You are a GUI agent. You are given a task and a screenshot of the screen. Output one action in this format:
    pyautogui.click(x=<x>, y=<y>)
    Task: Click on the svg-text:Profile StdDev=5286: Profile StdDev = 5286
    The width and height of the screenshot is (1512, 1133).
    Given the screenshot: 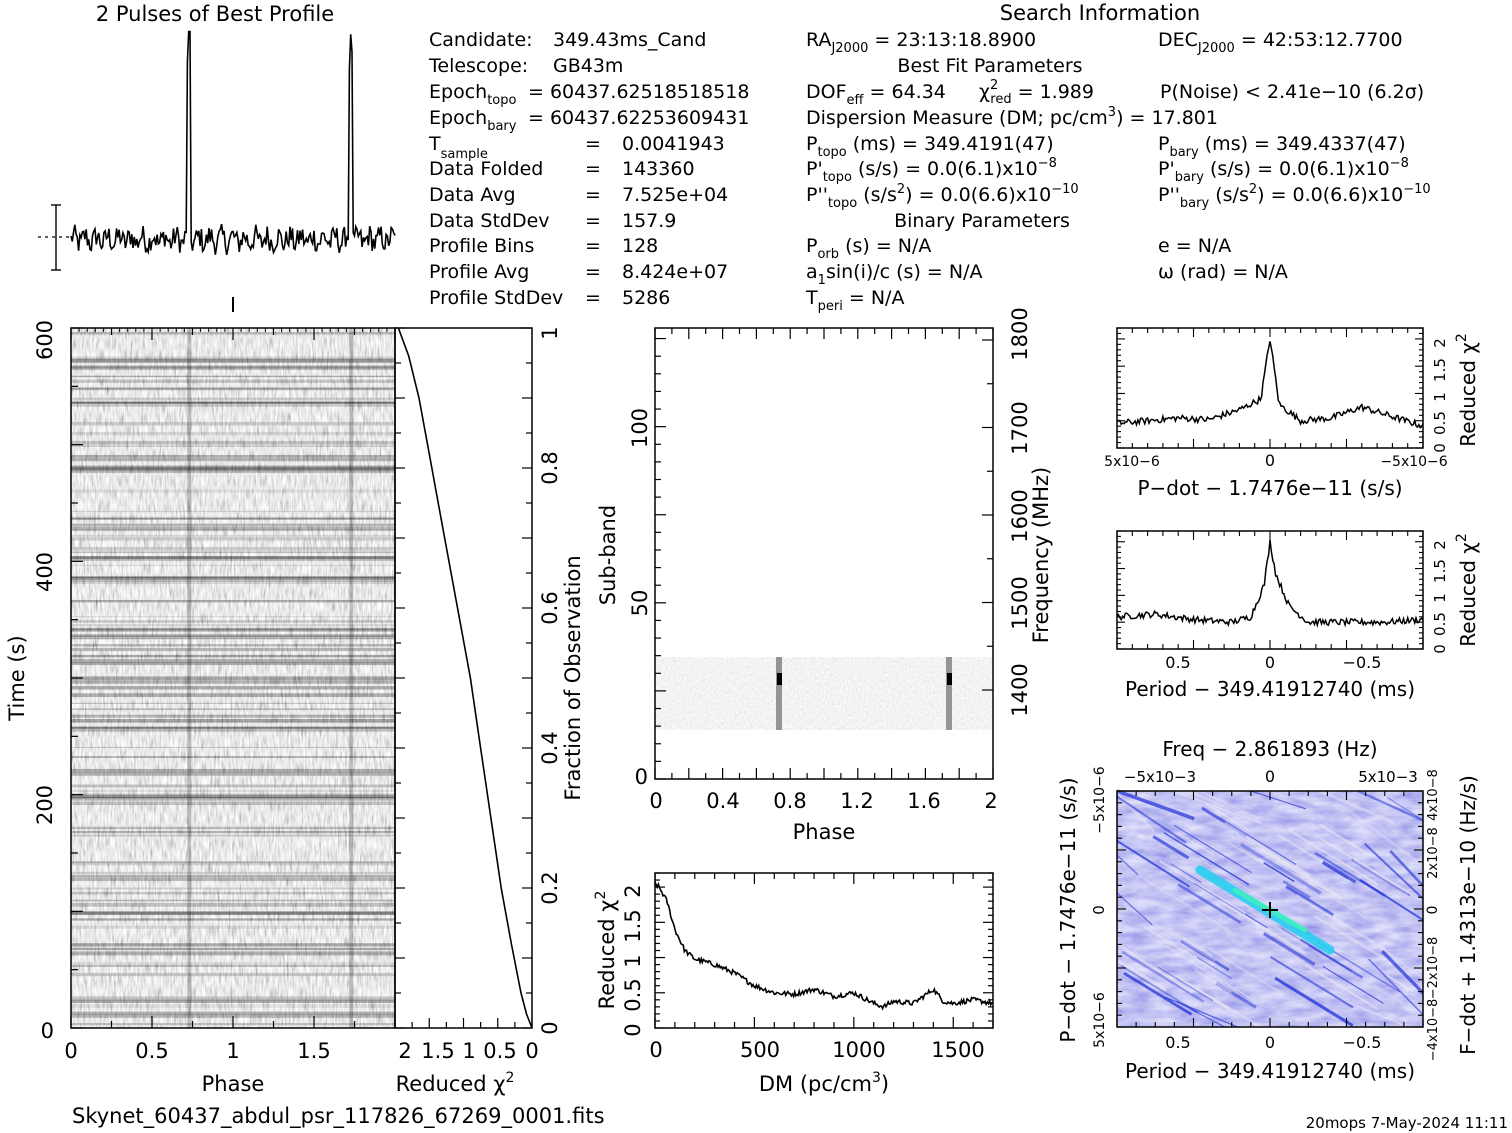 What is the action you would take?
    pyautogui.click(x=549, y=298)
    